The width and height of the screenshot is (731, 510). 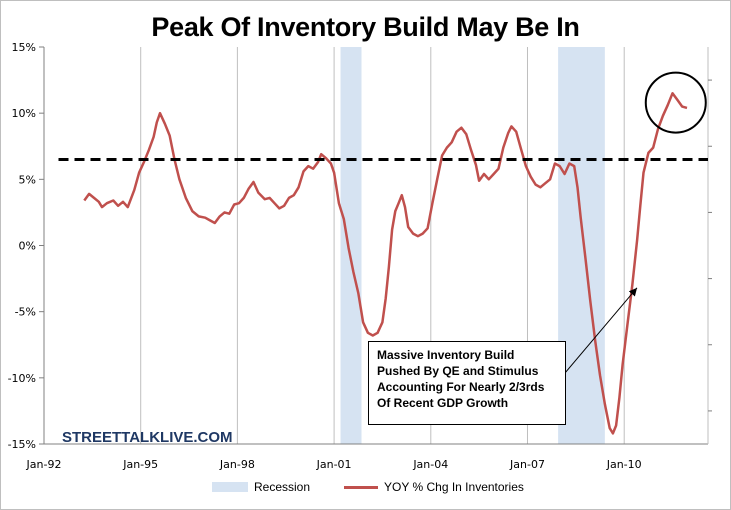 I want to click on watermark: STREETTALKLIVE.COM, so click(x=147, y=437).